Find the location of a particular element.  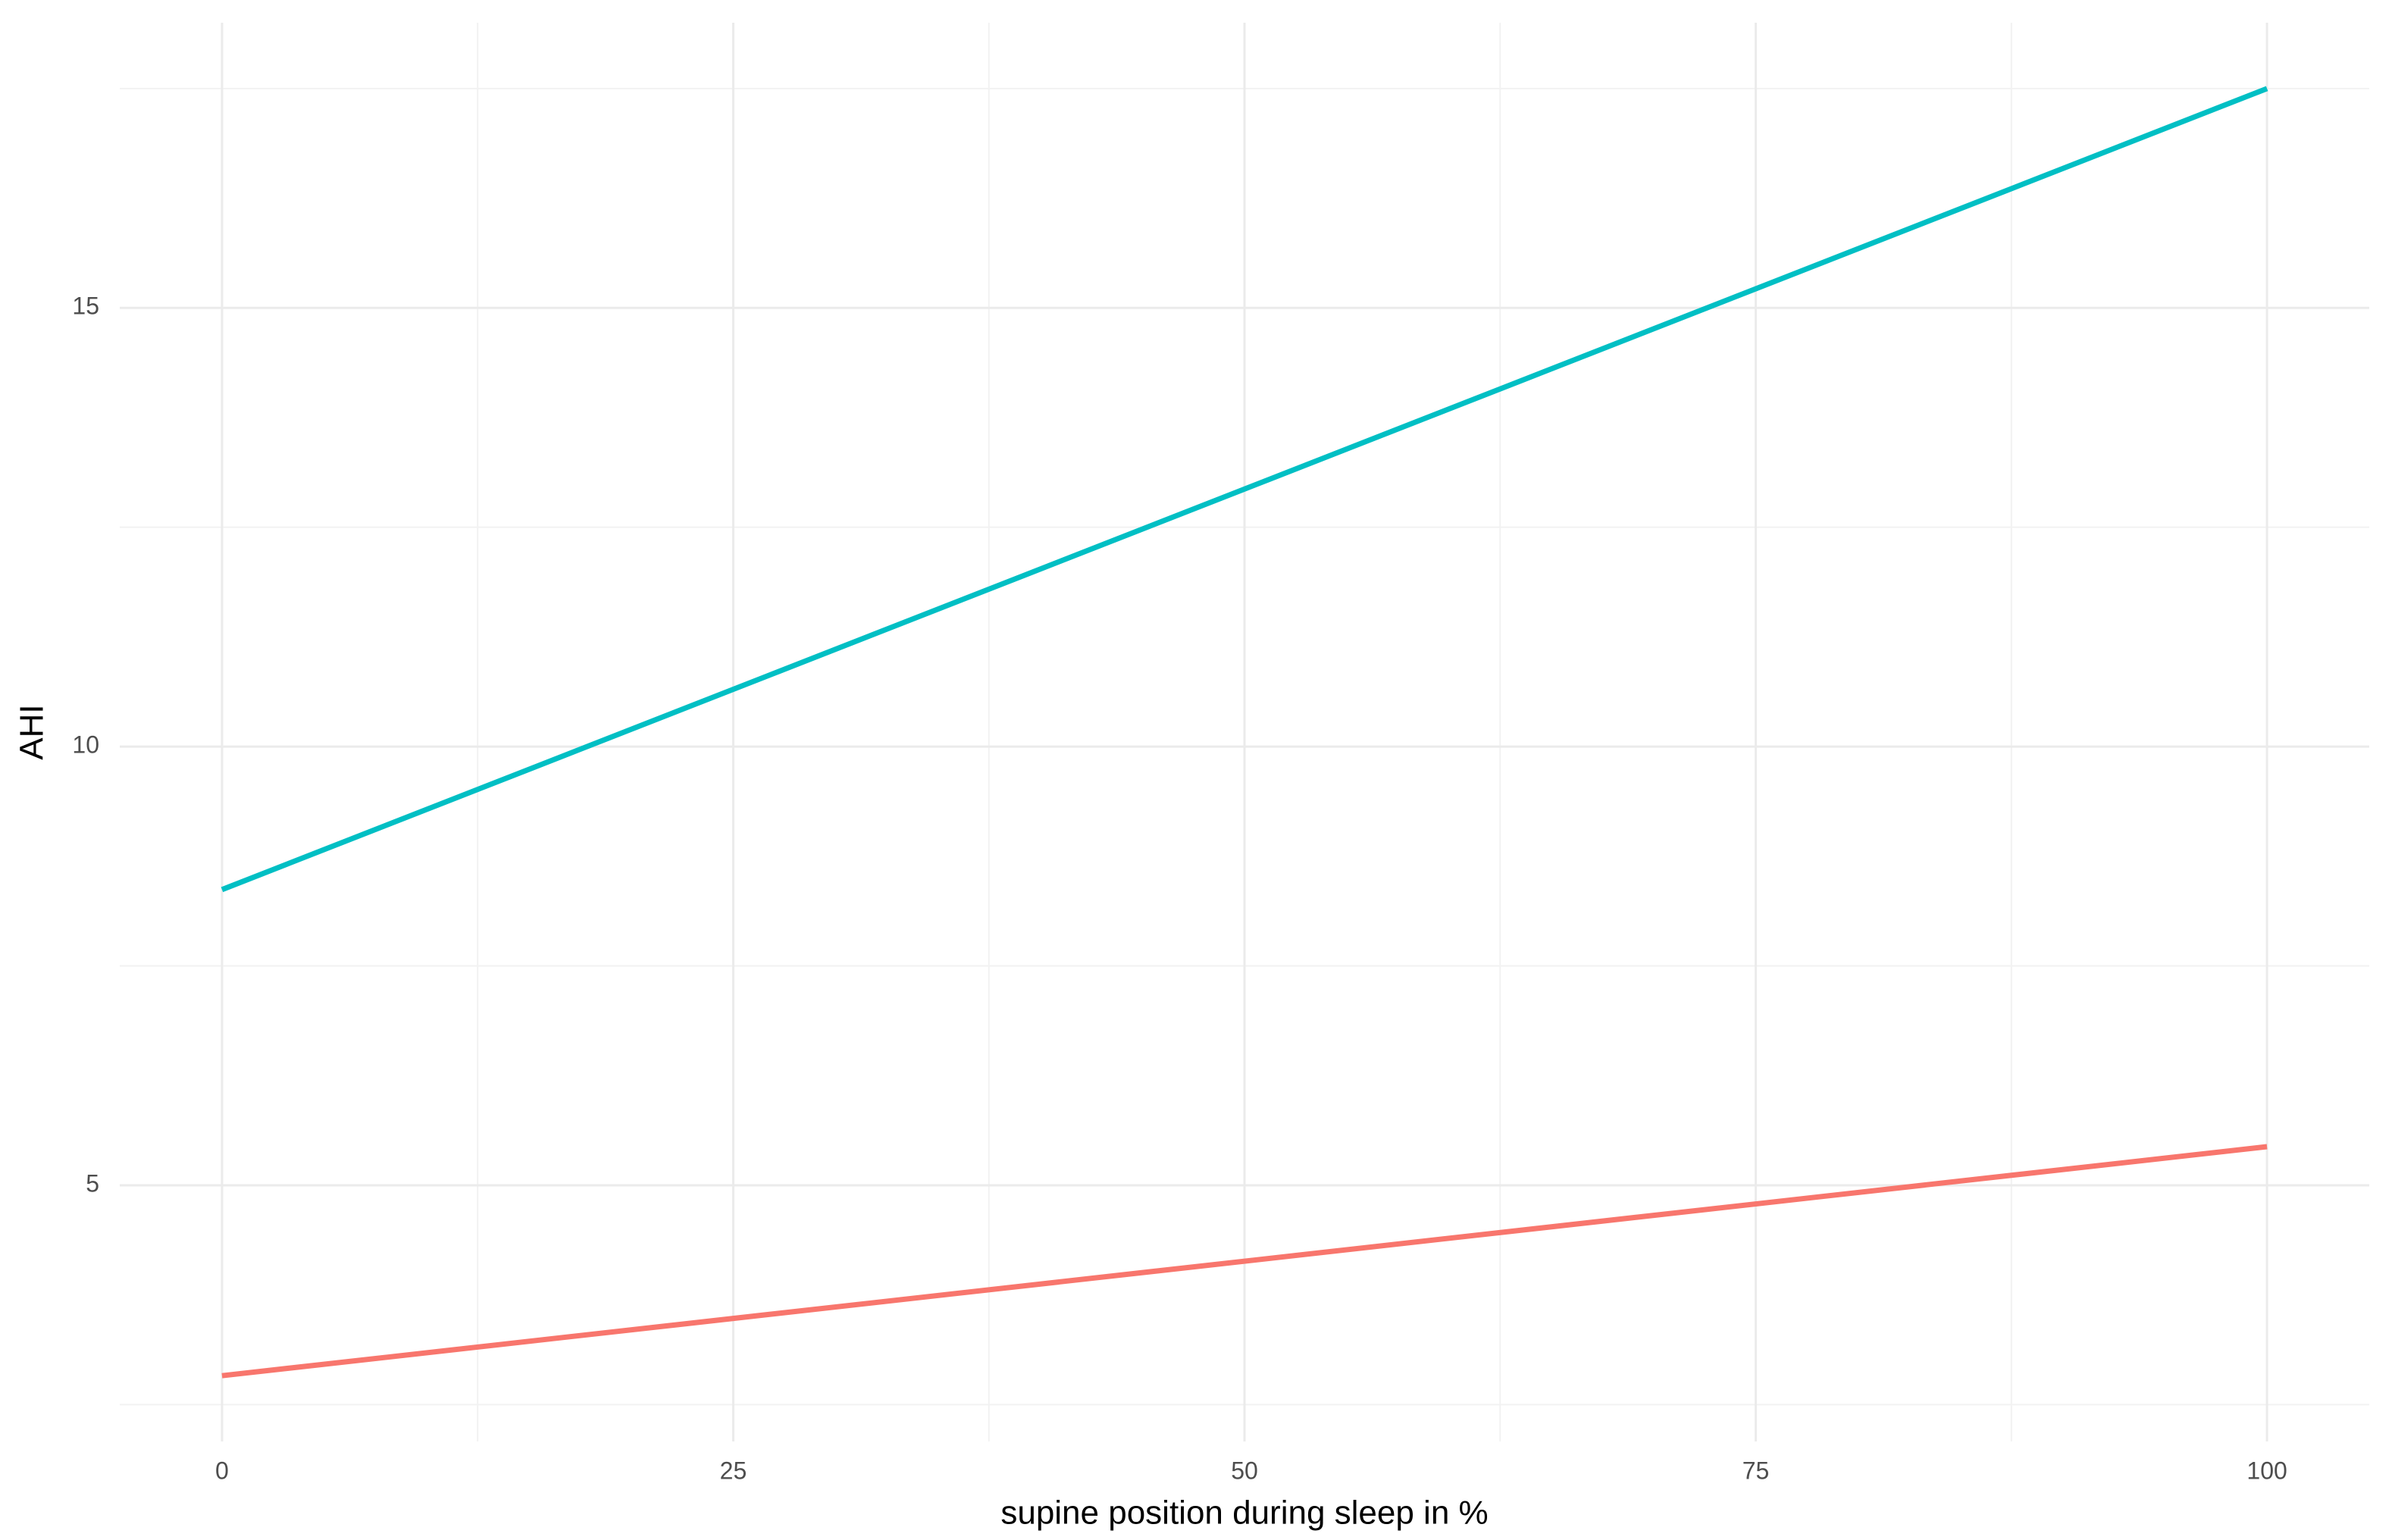

y-tick-label: 10 is located at coordinates (85, 745).